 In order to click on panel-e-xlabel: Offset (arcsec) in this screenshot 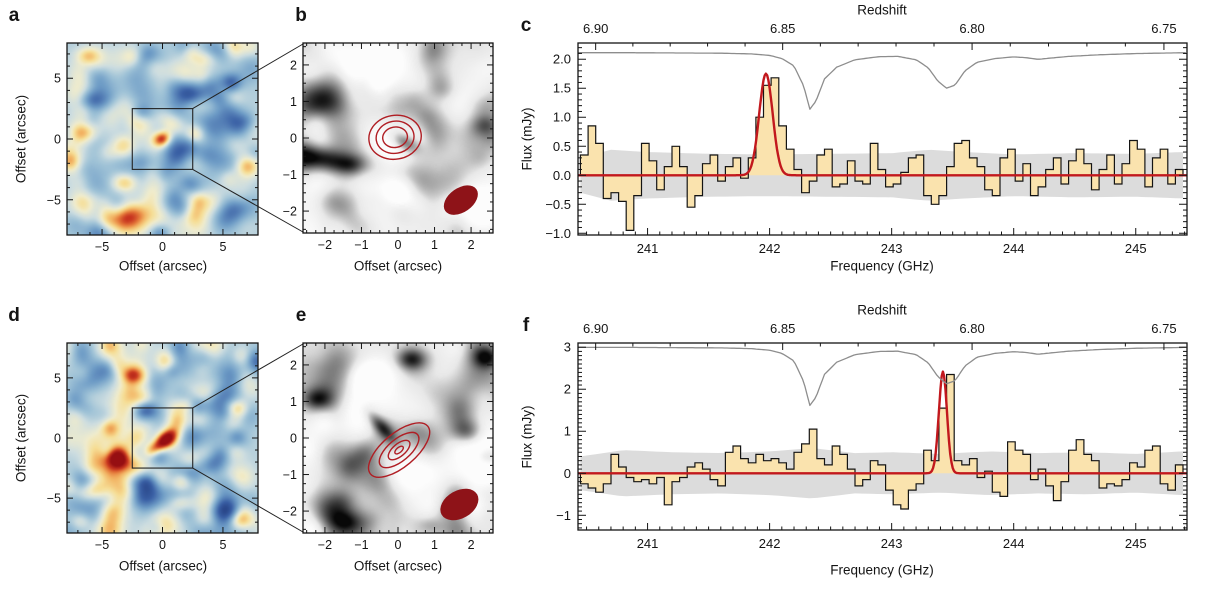, I will do `click(398, 566)`.